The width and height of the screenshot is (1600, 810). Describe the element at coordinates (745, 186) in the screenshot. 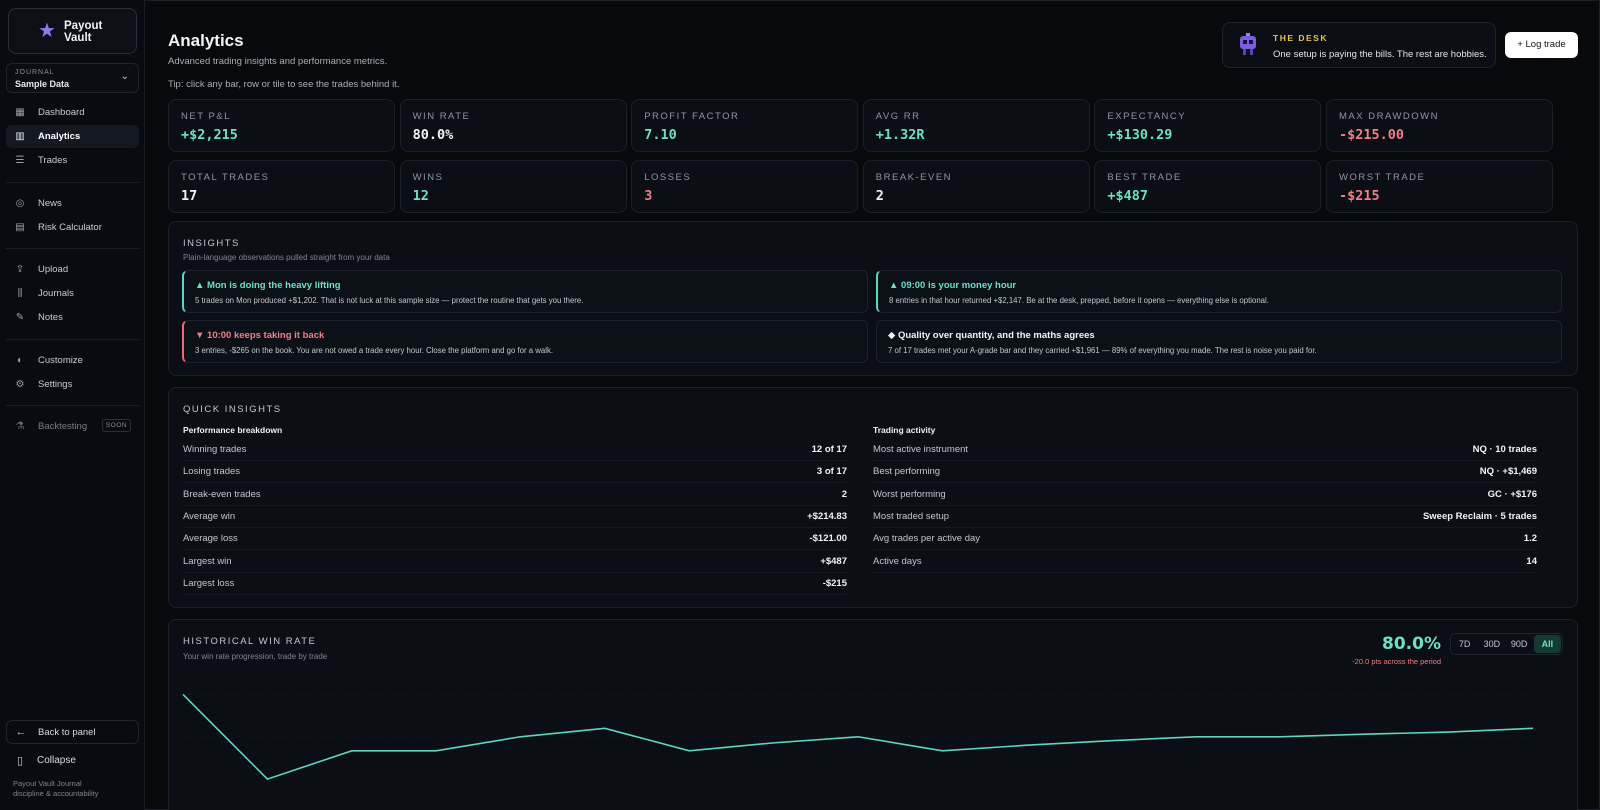

I see `stat-tile: LOSSES 3` at that location.